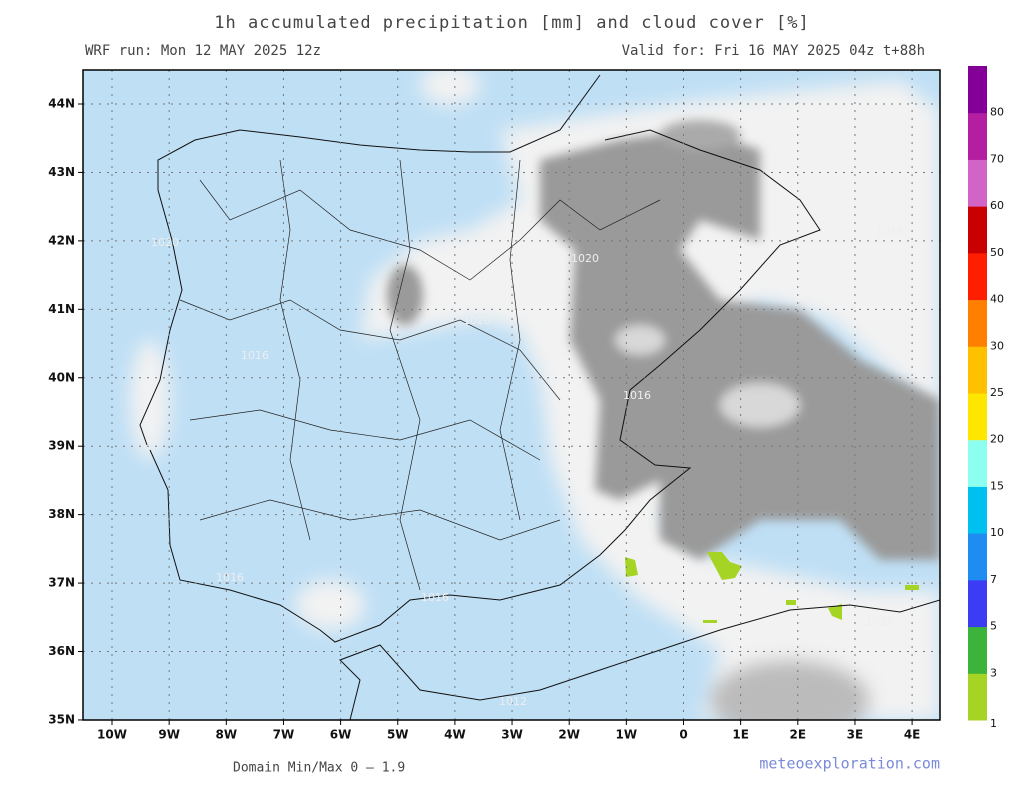  I want to click on lat-label: 43N, so click(61, 172).